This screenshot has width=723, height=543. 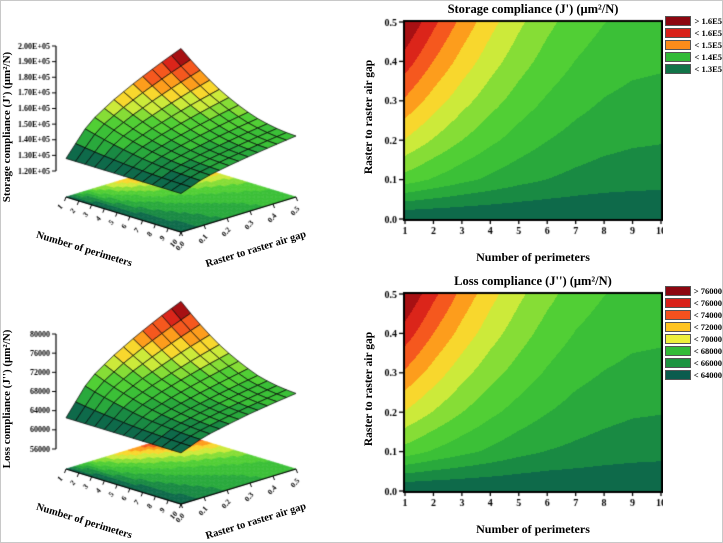 What do you see at coordinates (533, 257) in the screenshot?
I see `storage-contour-x-axis-label: Number of perimeters` at bounding box center [533, 257].